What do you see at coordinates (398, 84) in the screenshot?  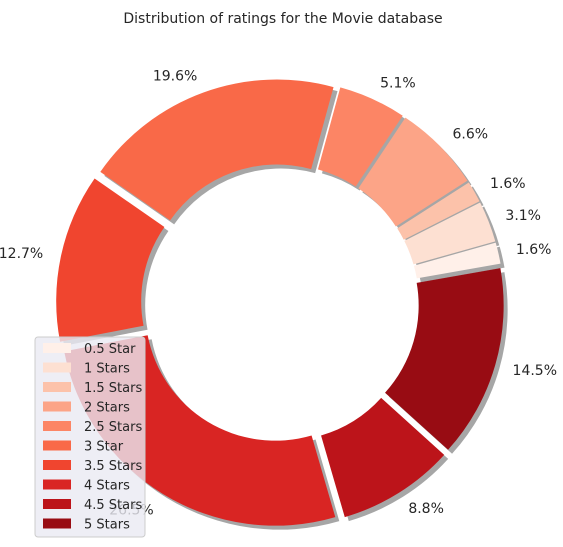 I see `percentage-label: 5.1%` at bounding box center [398, 84].